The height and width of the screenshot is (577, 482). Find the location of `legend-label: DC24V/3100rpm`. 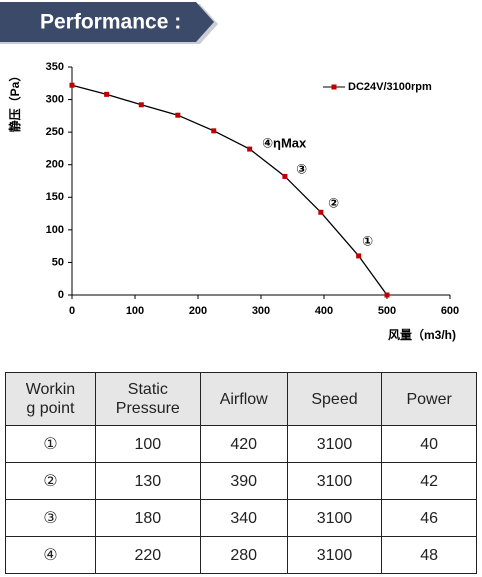

legend-label: DC24V/3100rpm is located at coordinates (390, 87).